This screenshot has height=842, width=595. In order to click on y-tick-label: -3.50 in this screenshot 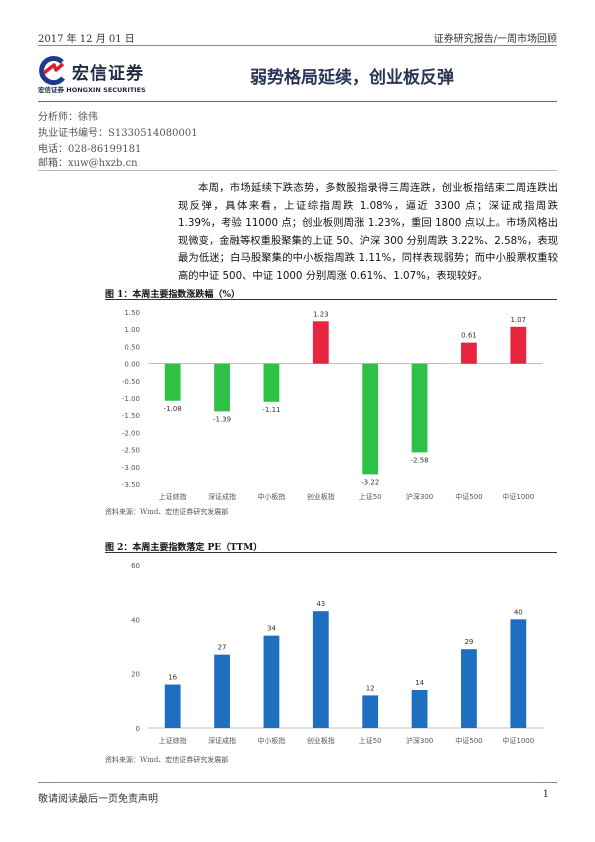, I will do `click(131, 485)`.